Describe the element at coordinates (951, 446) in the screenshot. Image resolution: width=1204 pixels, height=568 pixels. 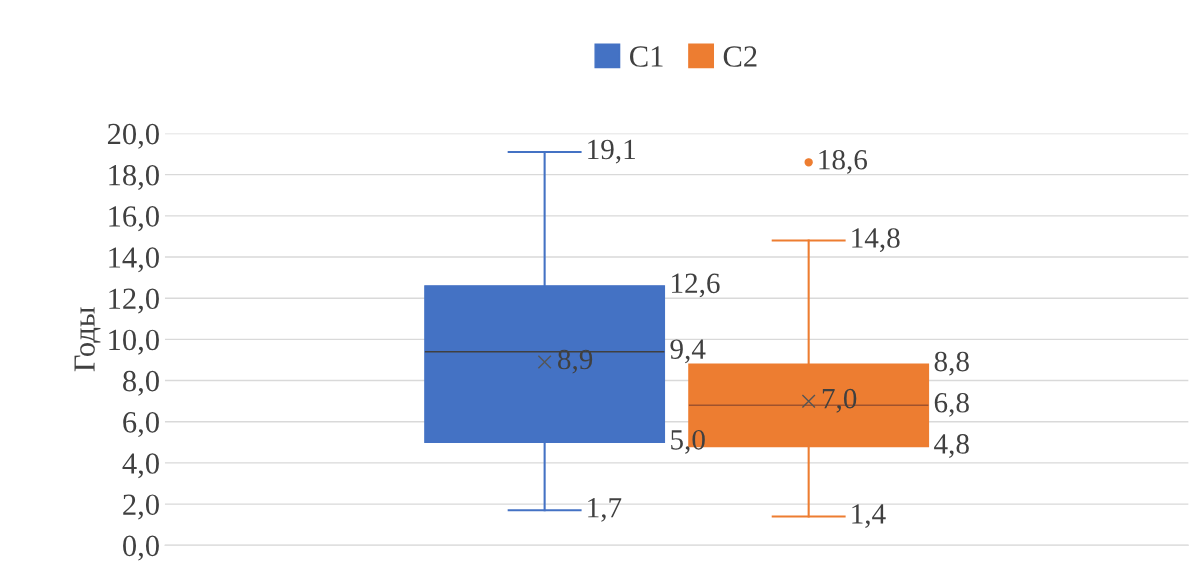
I see `annotation: 4,8` at that location.